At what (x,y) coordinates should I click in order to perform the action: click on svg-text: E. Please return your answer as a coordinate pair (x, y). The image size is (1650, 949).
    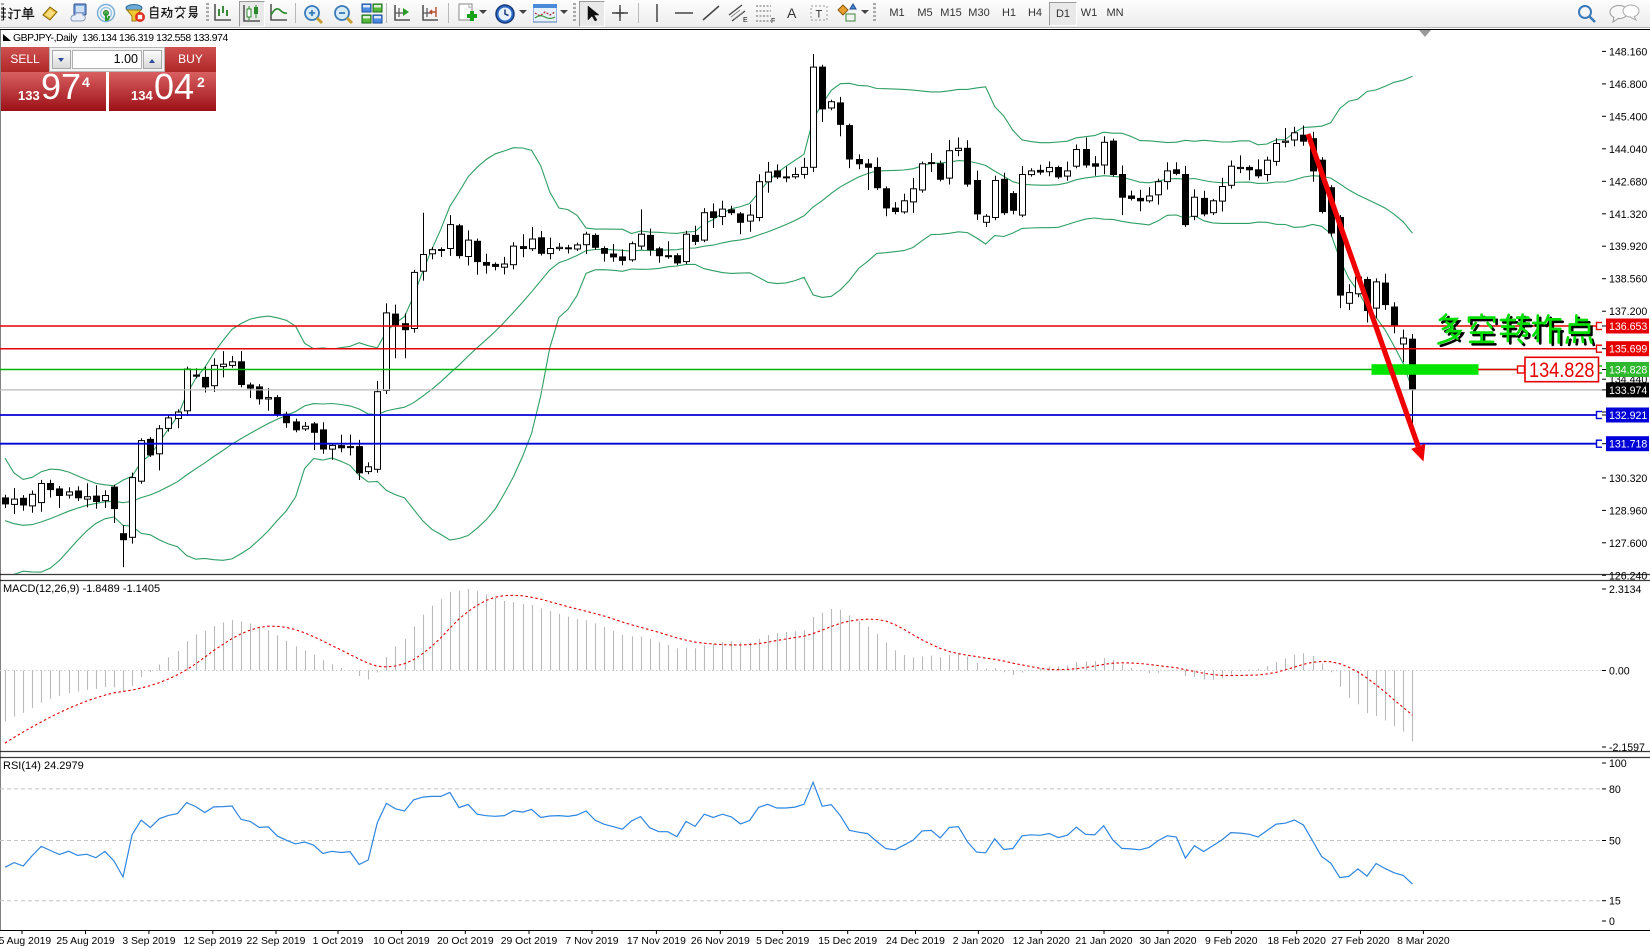
    Looking at the image, I should click on (745, 20).